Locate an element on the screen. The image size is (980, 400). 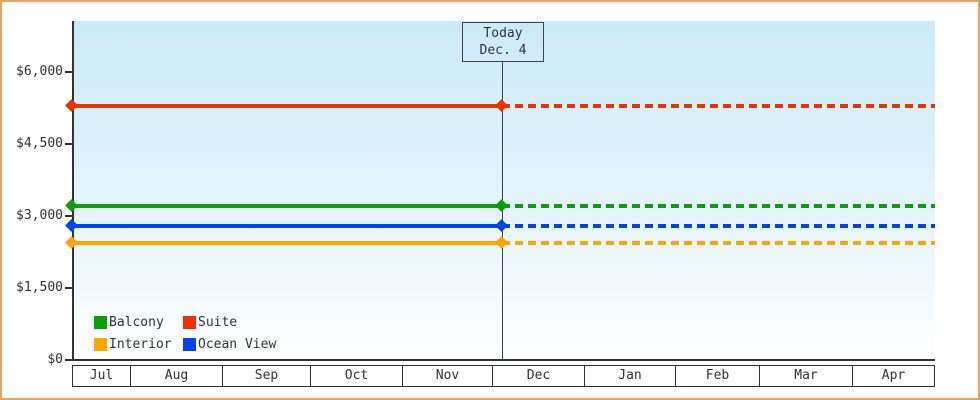
legend-label-interior: Interior is located at coordinates (140, 344).